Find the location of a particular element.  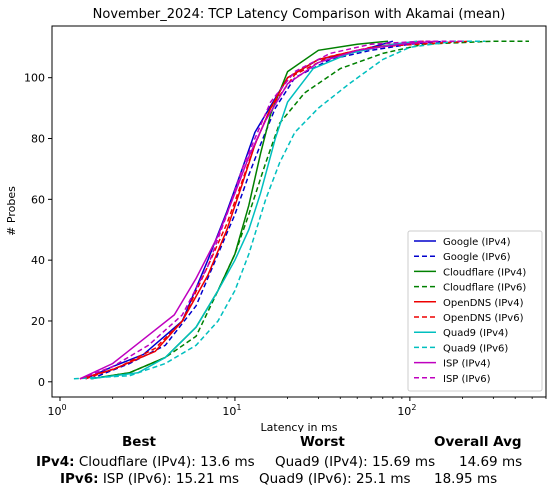

ipv4-label: IPv4 is located at coordinates (53, 462).